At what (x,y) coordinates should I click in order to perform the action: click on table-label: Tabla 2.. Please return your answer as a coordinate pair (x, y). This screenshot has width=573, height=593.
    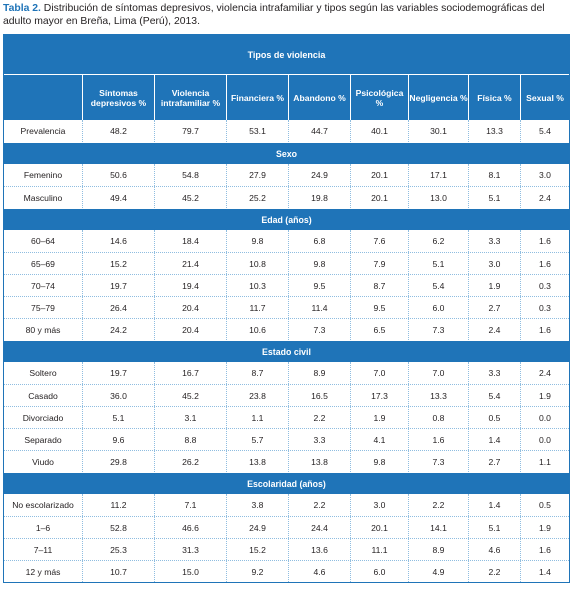
    Looking at the image, I should click on (22, 8).